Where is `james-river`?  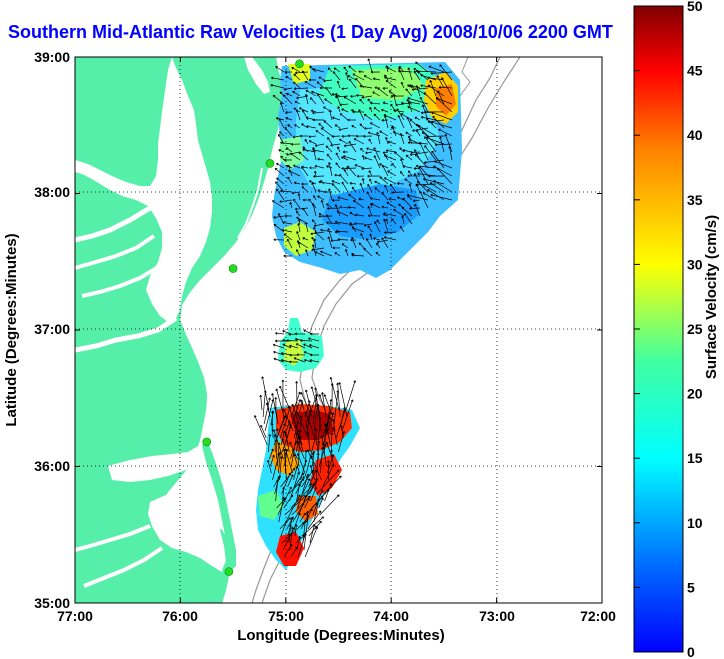 james-river is located at coordinates (126, 334).